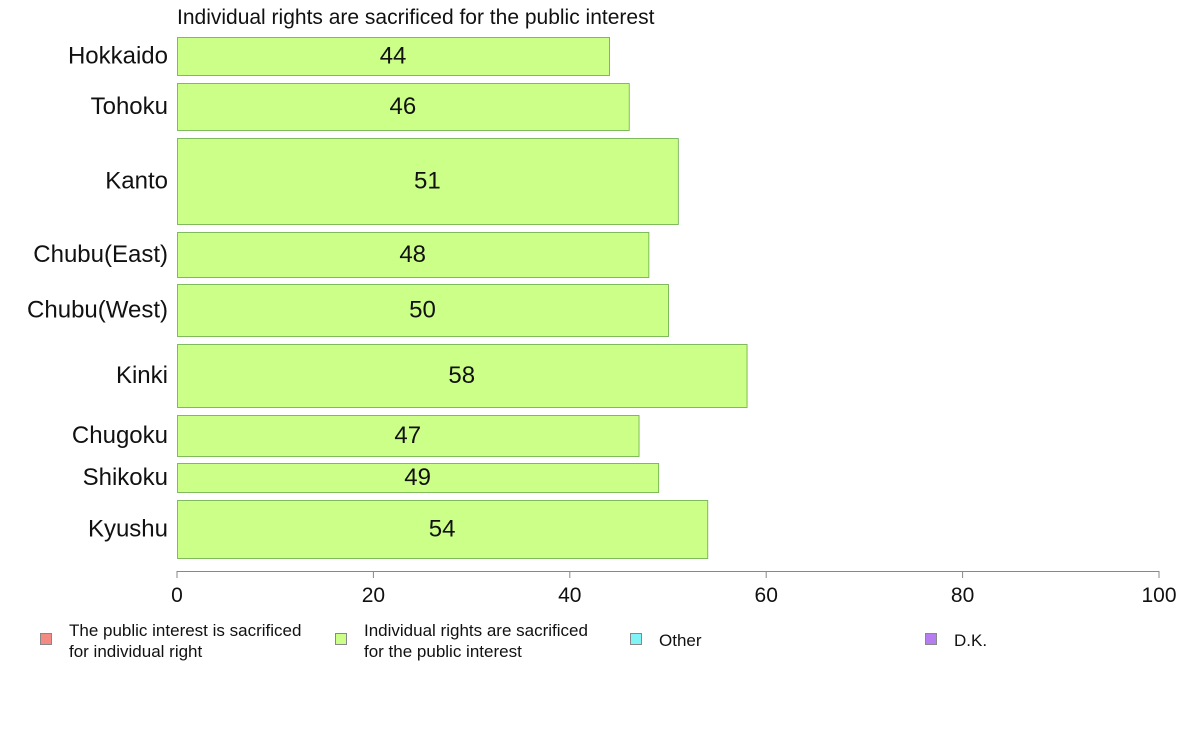 The height and width of the screenshot is (736, 1188). I want to click on data-label: 48, so click(412, 254).